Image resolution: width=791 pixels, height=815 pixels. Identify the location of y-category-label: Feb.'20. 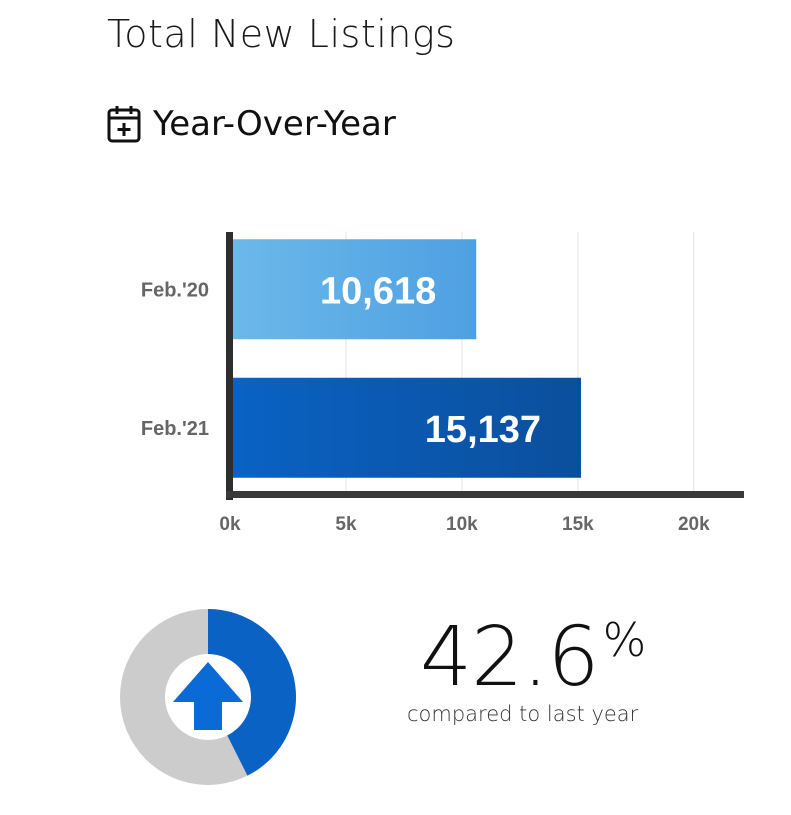
(175, 290).